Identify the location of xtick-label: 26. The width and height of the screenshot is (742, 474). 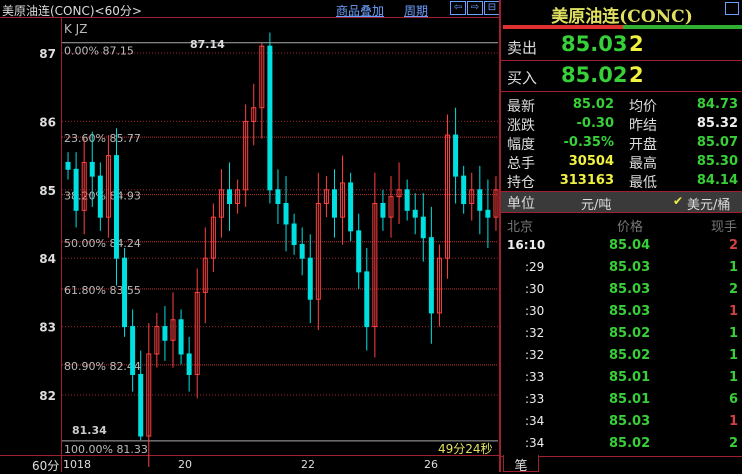
(431, 464).